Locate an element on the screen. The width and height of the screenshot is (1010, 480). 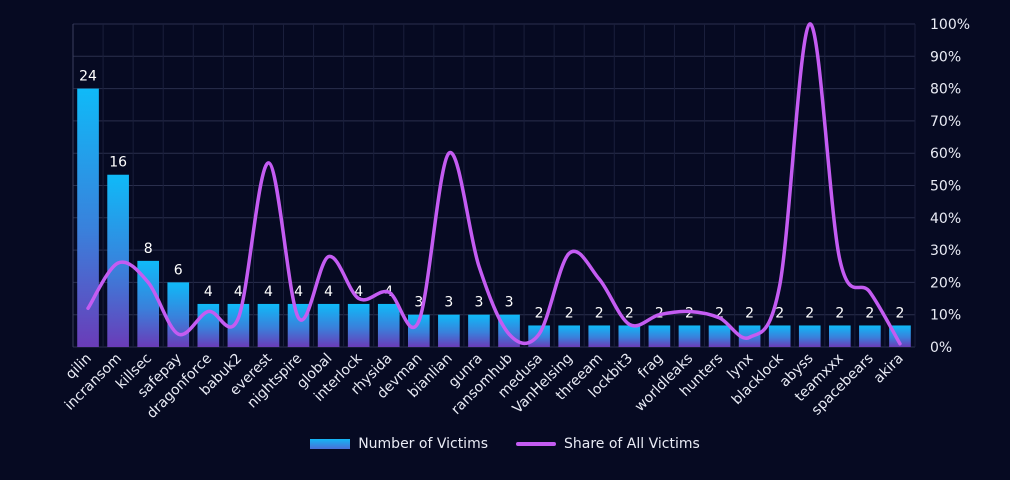
legend-label-line: Share of All Victims is located at coordinates (632, 444).